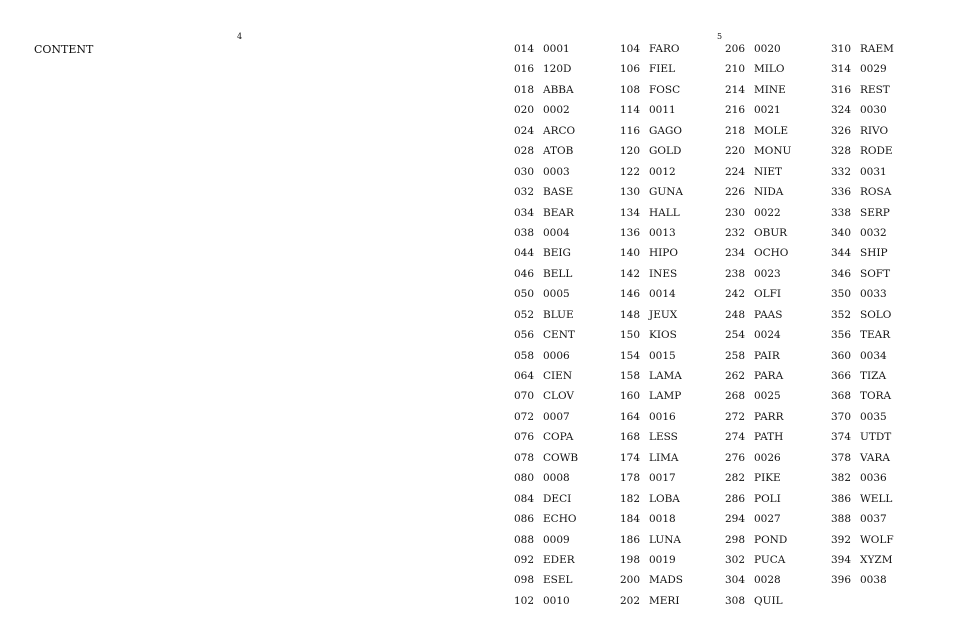 This screenshot has width=960, height=640. I want to click on entry-number: 076, so click(524, 437).